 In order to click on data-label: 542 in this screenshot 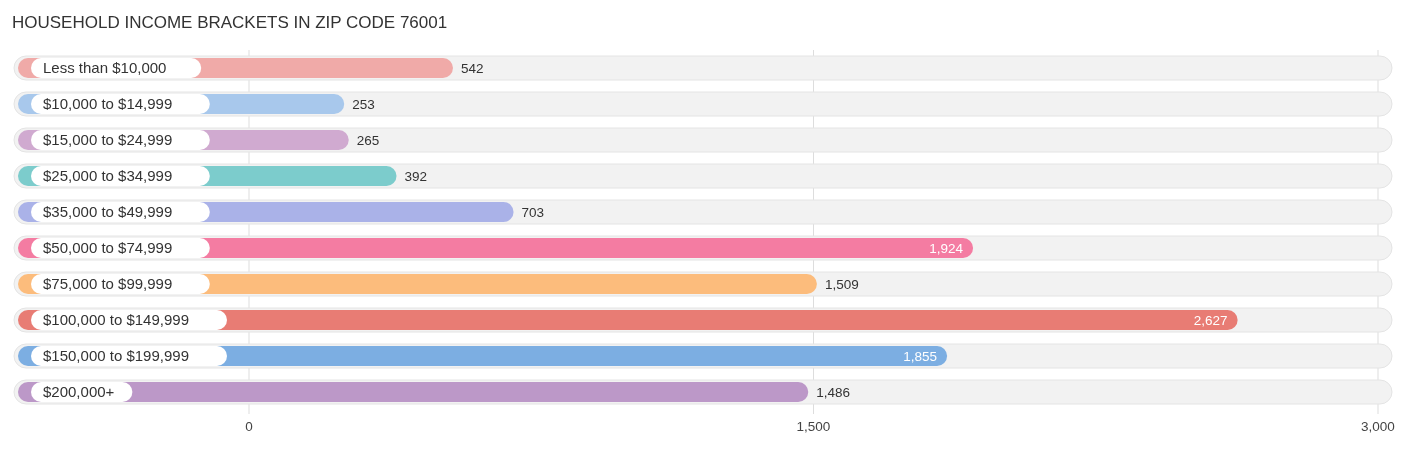, I will do `click(472, 68)`.